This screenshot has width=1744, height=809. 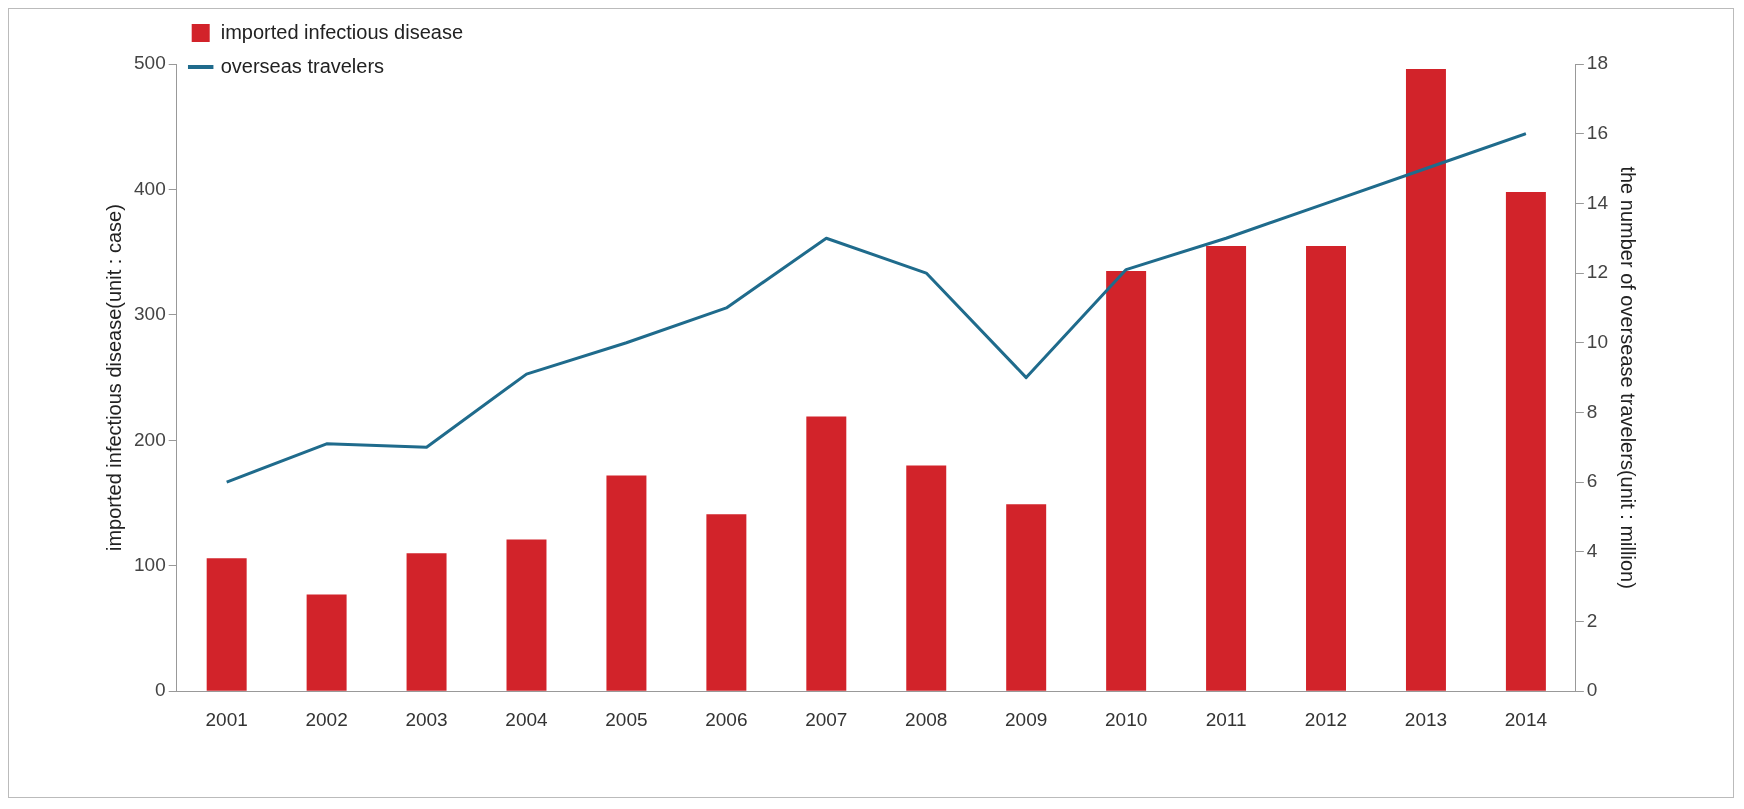 I want to click on x-tick-label: 2010, so click(x=1126, y=719).